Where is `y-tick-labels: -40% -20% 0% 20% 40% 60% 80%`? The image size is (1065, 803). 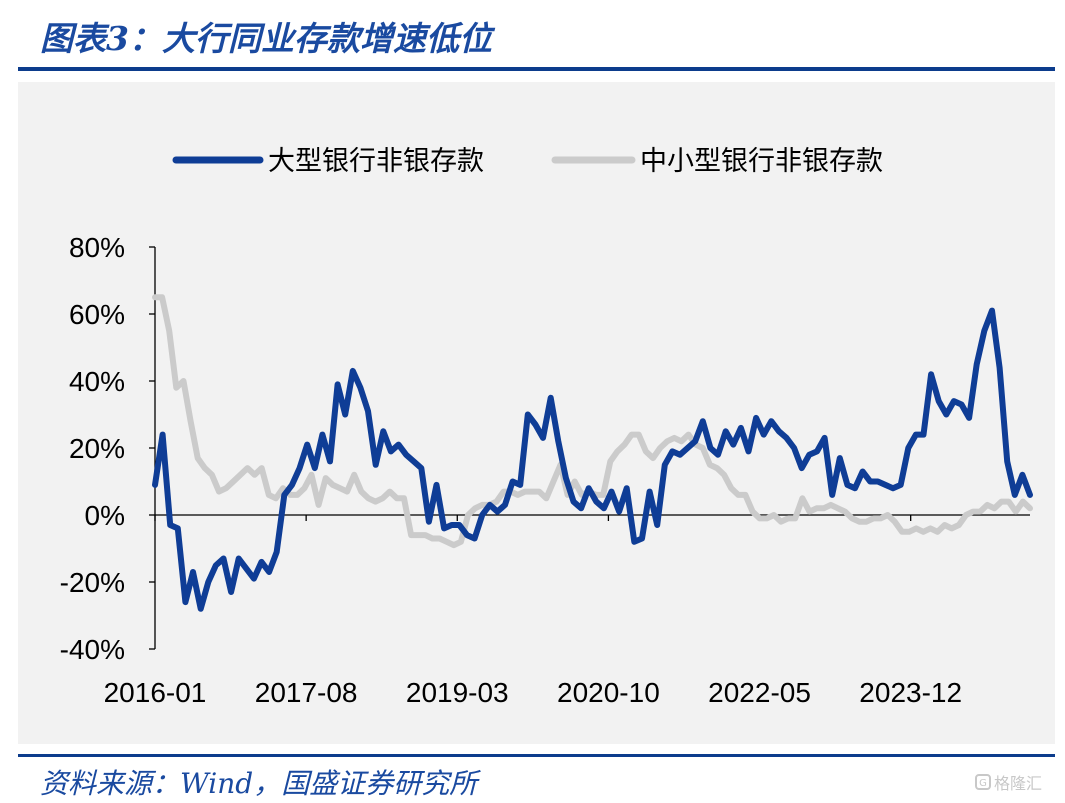
y-tick-labels: -40% -20% 0% 20% 40% 60% 80% is located at coordinates (92, 448).